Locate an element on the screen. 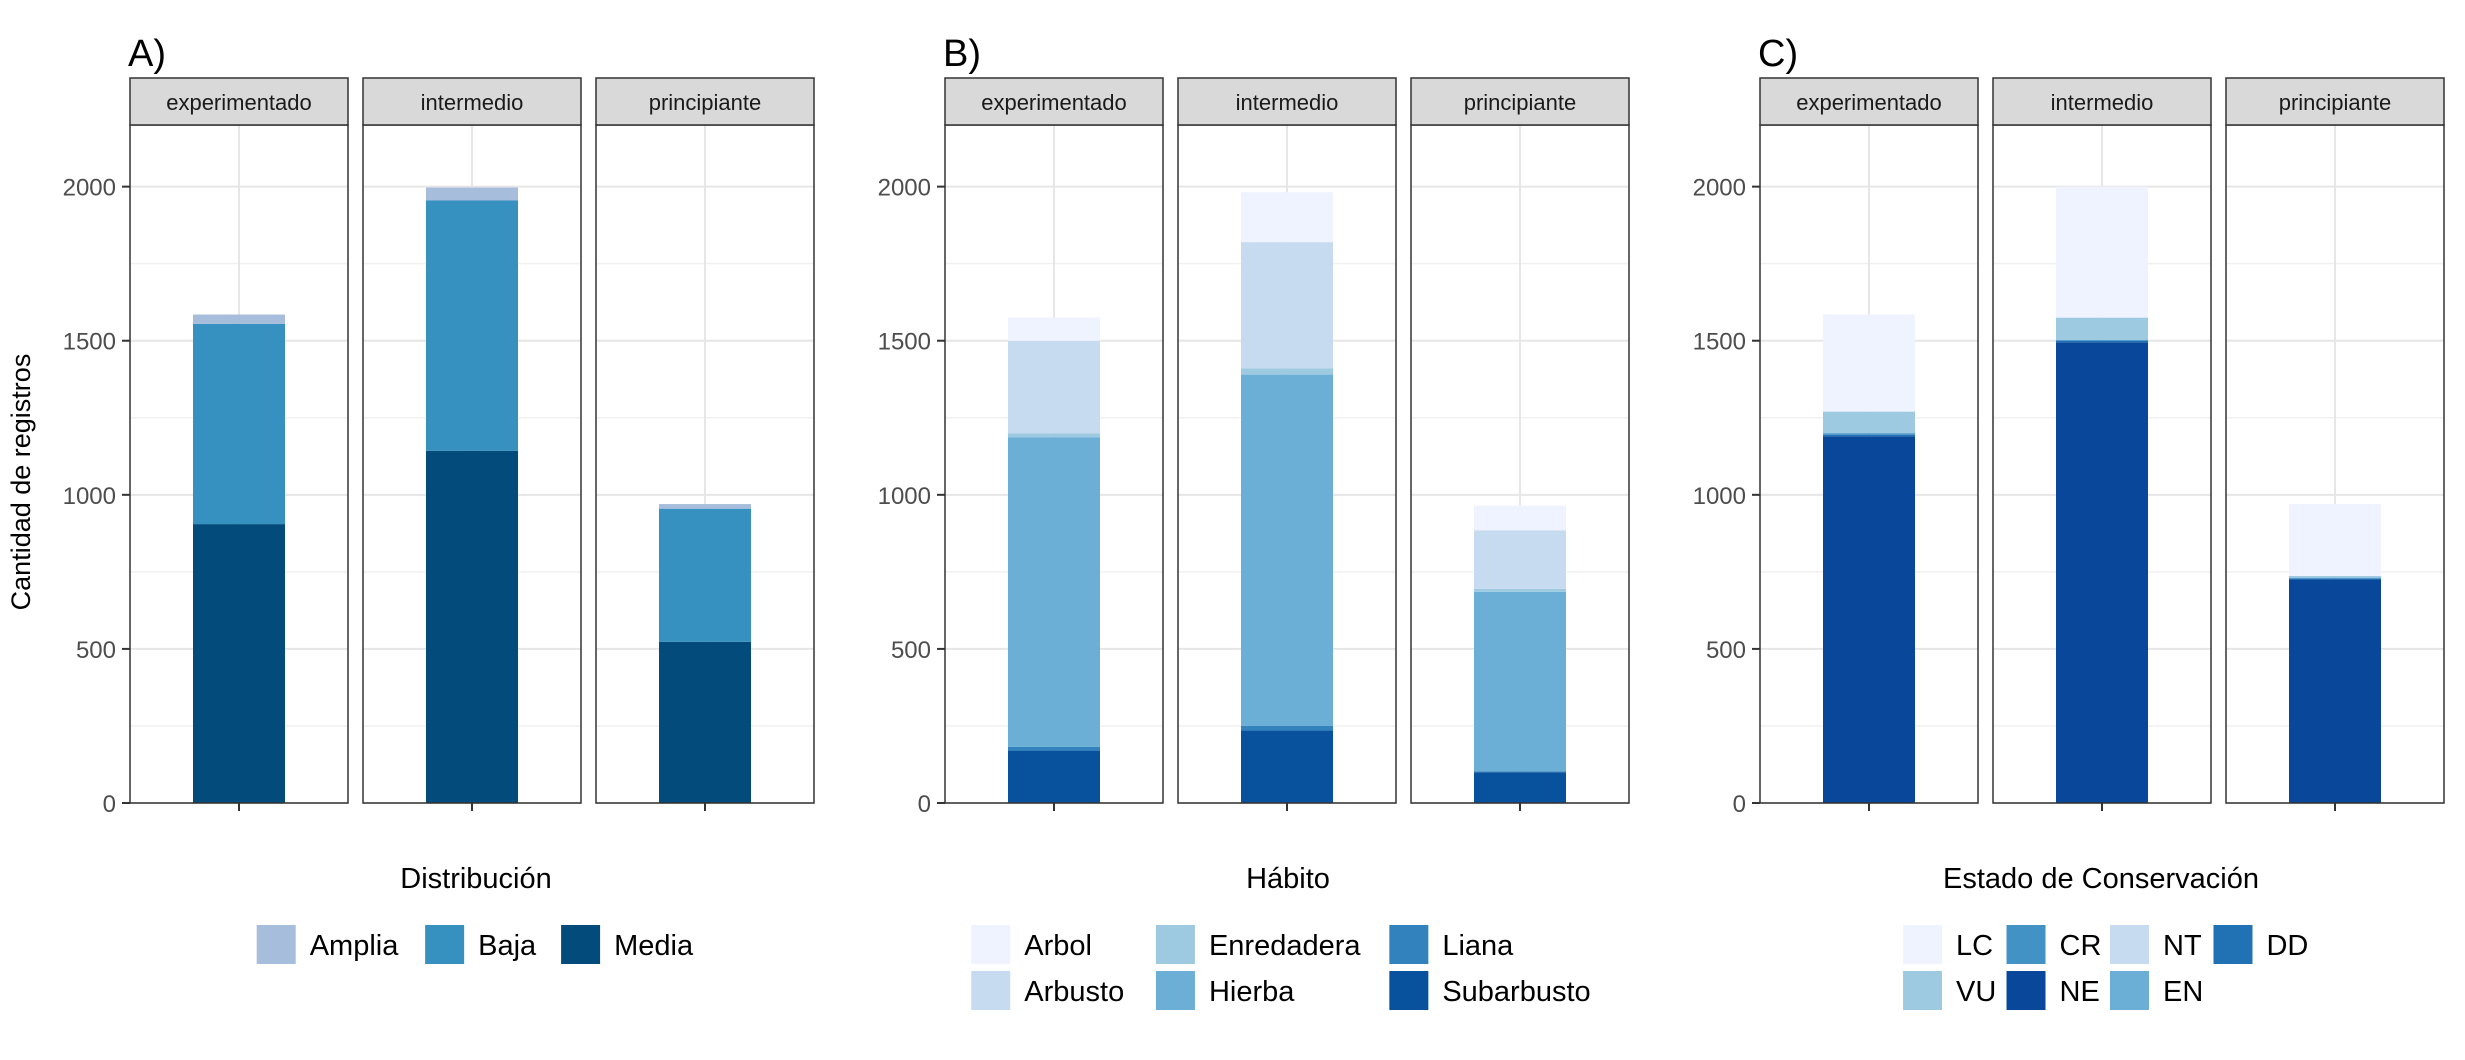  facet-label: A) is located at coordinates (147, 54).